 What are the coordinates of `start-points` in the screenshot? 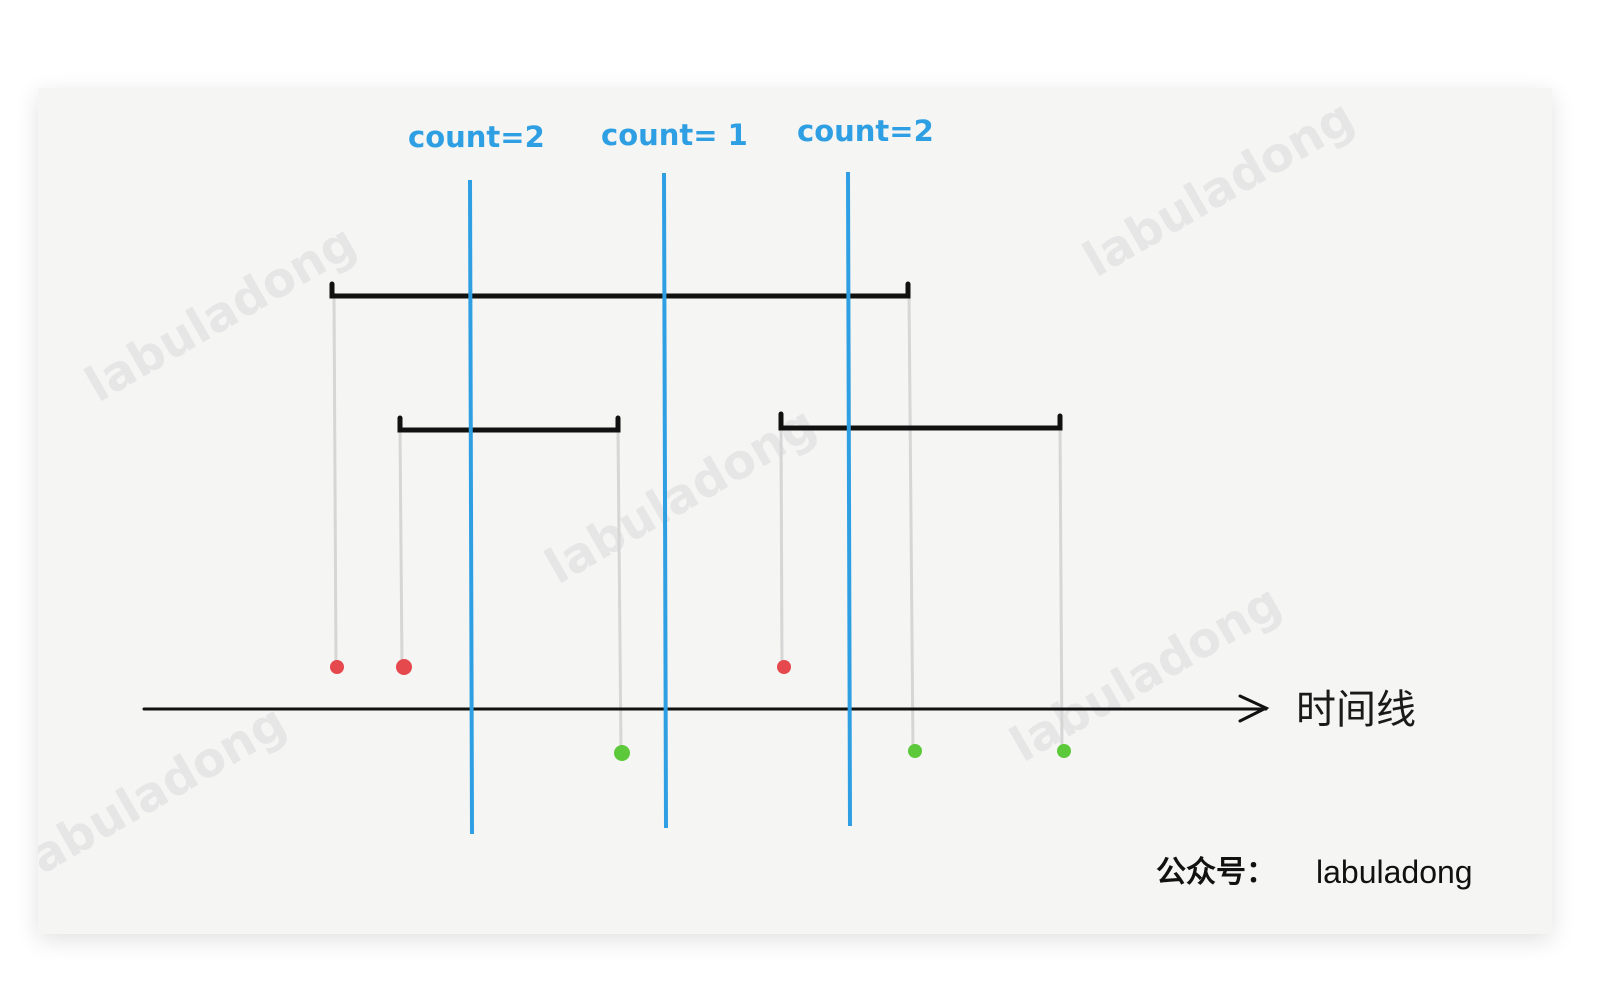 It's located at (560, 667).